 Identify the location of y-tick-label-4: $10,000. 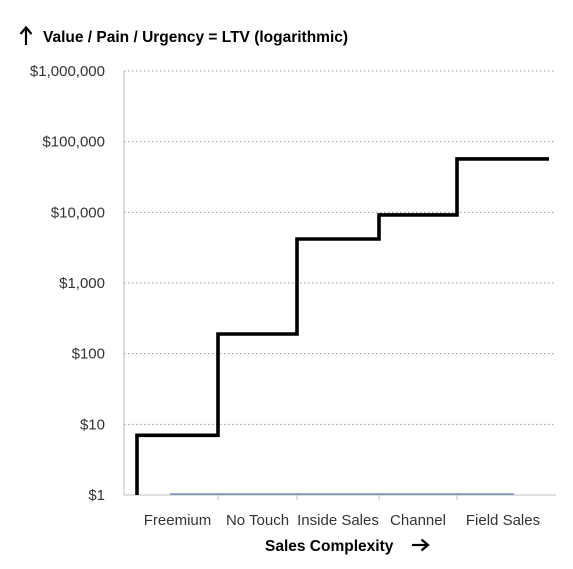
(78, 212).